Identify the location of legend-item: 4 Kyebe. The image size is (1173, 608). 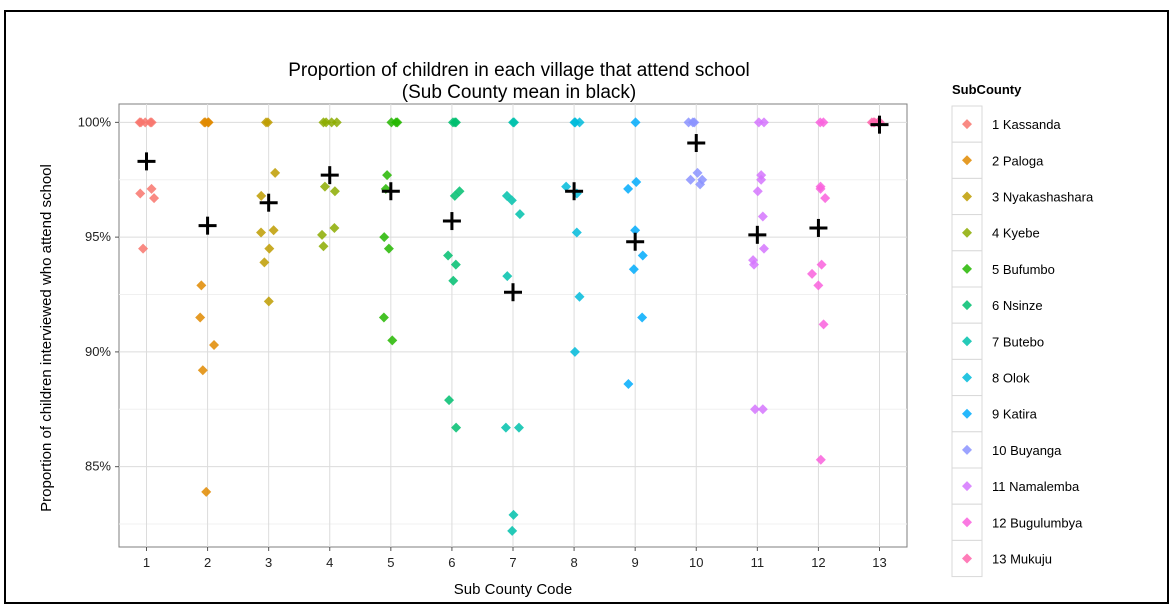
(995, 233).